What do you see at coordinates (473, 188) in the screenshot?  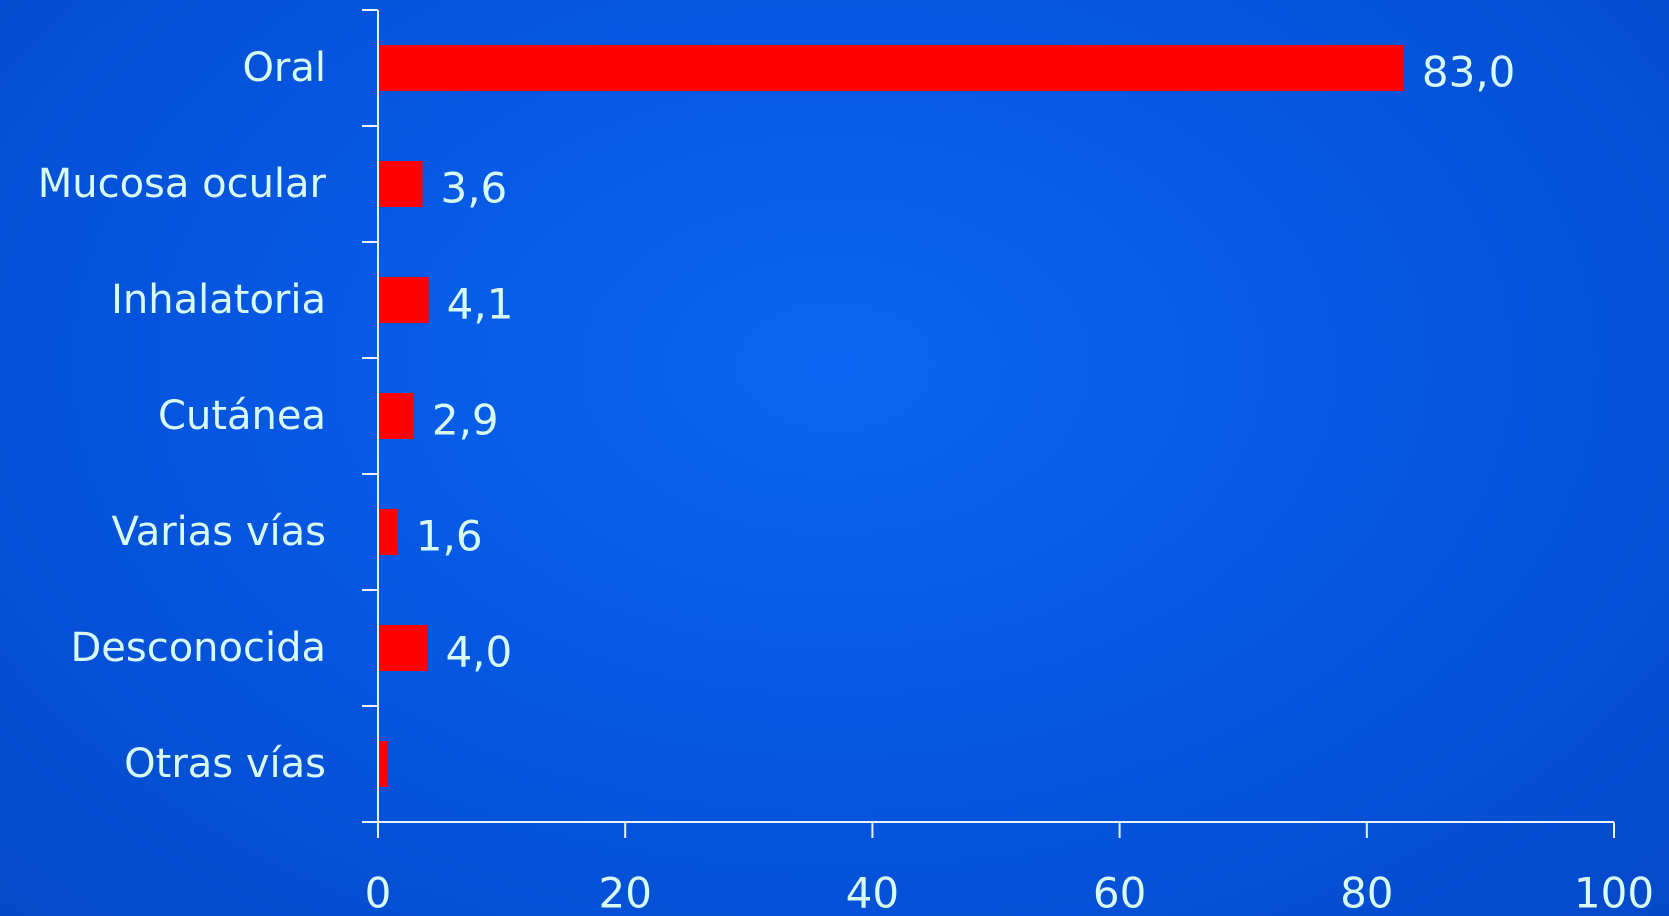 I see `data-label: 3,6` at bounding box center [473, 188].